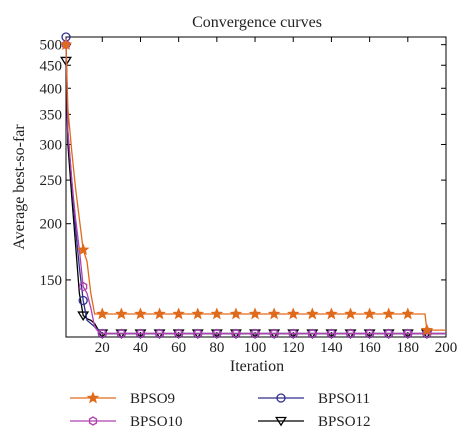 Image resolution: width=474 pixels, height=440 pixels. What do you see at coordinates (220, 410) in the screenshot?
I see `legend: BPSO9 BPSO10 BPSO11 BPSO12` at bounding box center [220, 410].